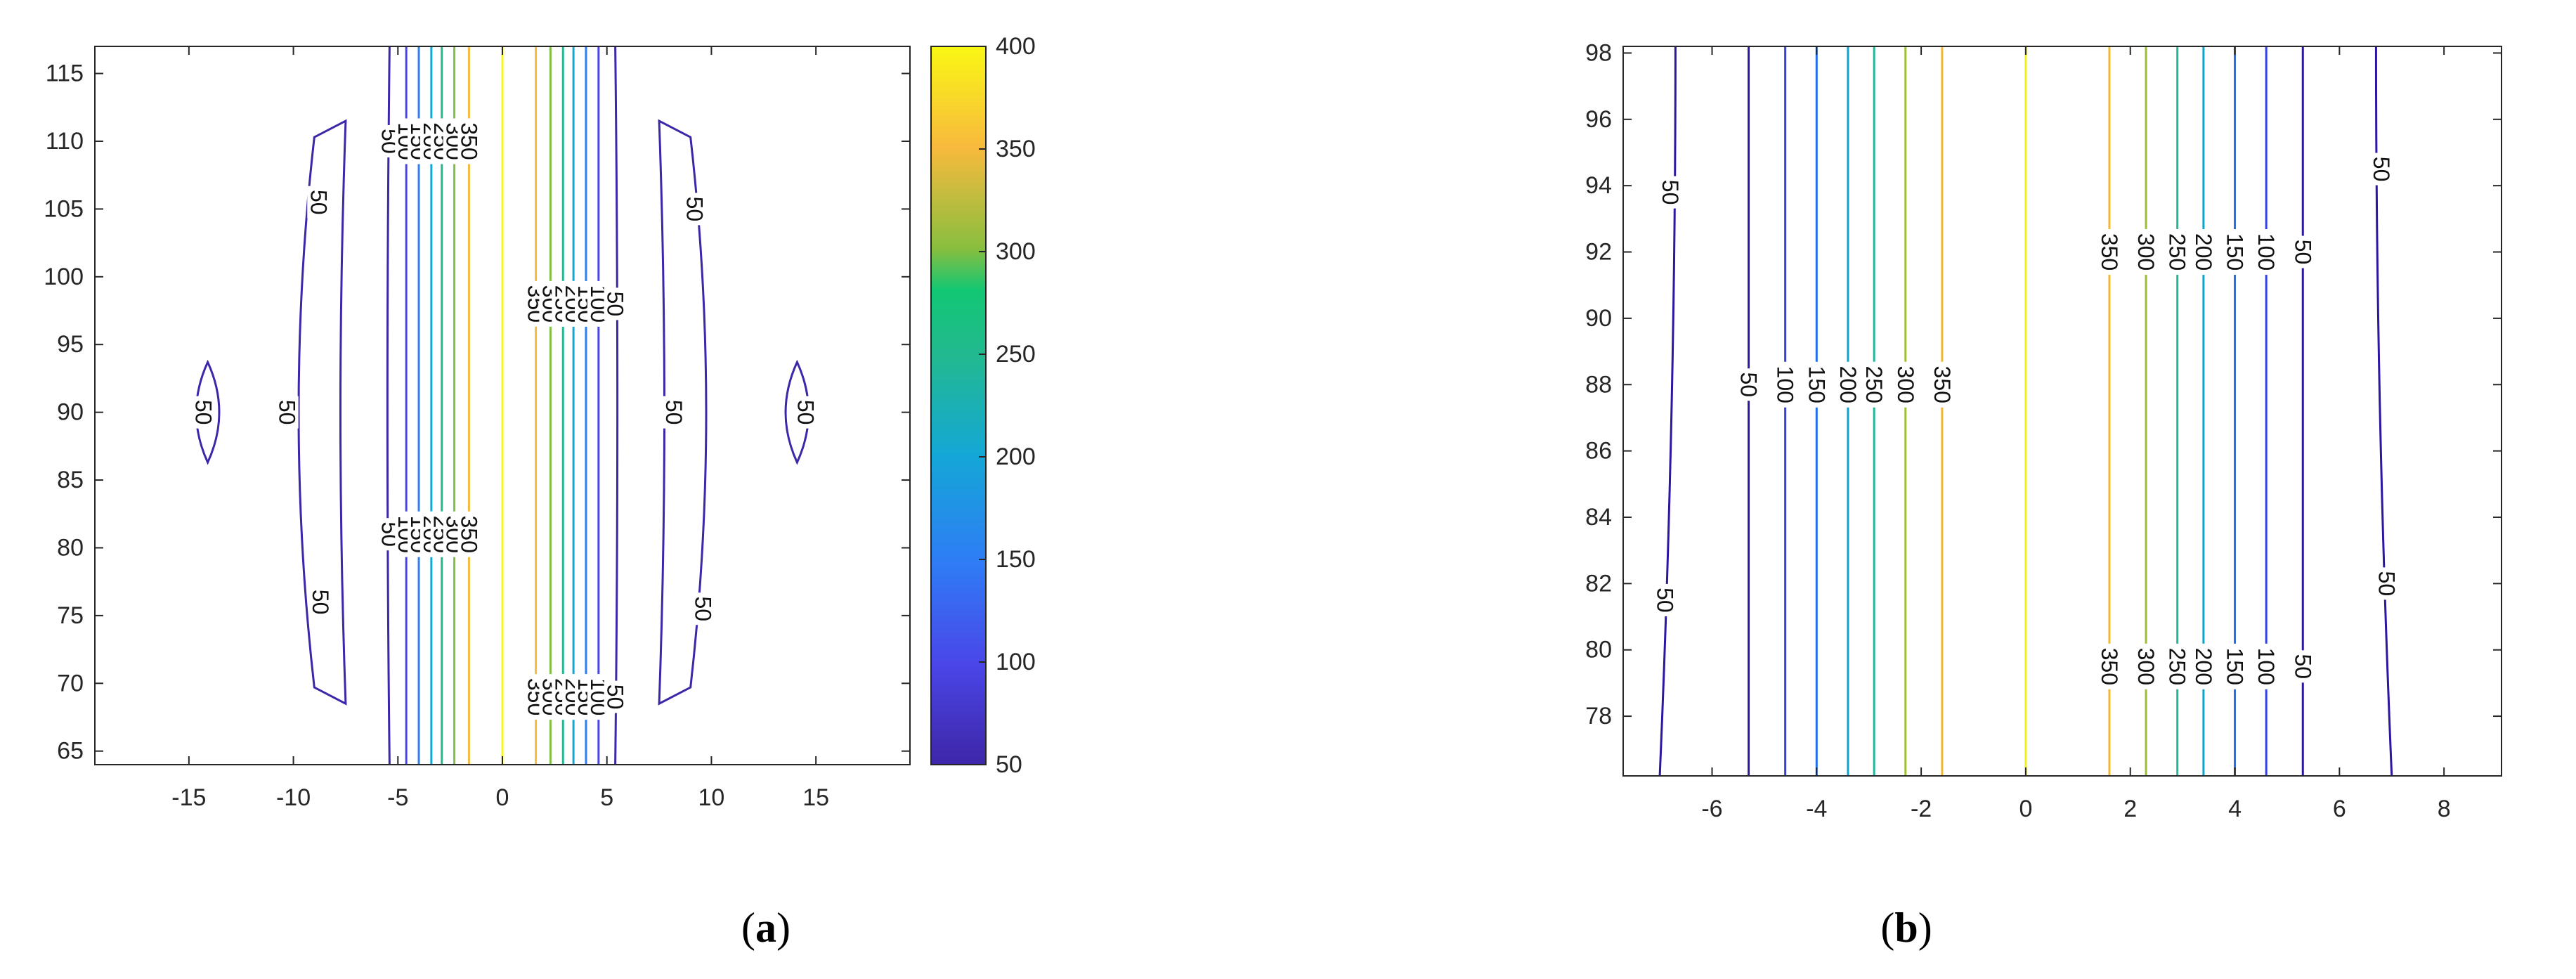  What do you see at coordinates (70, 480) in the screenshot?
I see `y-tick-label: 85` at bounding box center [70, 480].